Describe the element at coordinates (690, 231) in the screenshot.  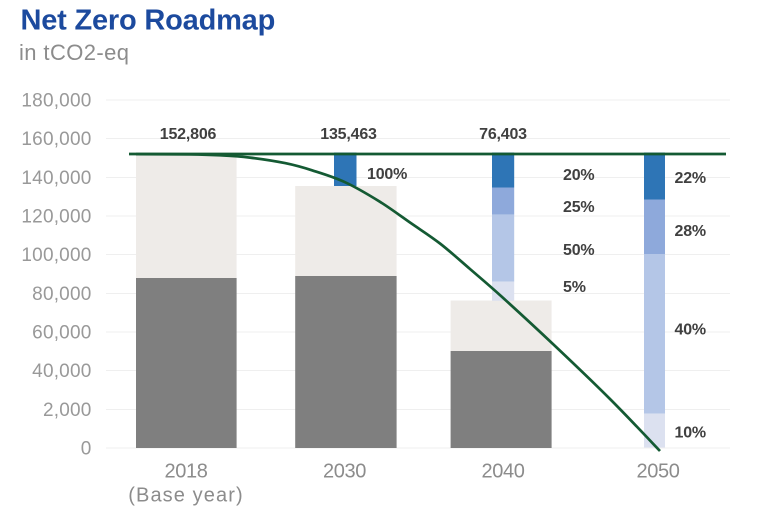
I see `svg-text: 28%` at that location.